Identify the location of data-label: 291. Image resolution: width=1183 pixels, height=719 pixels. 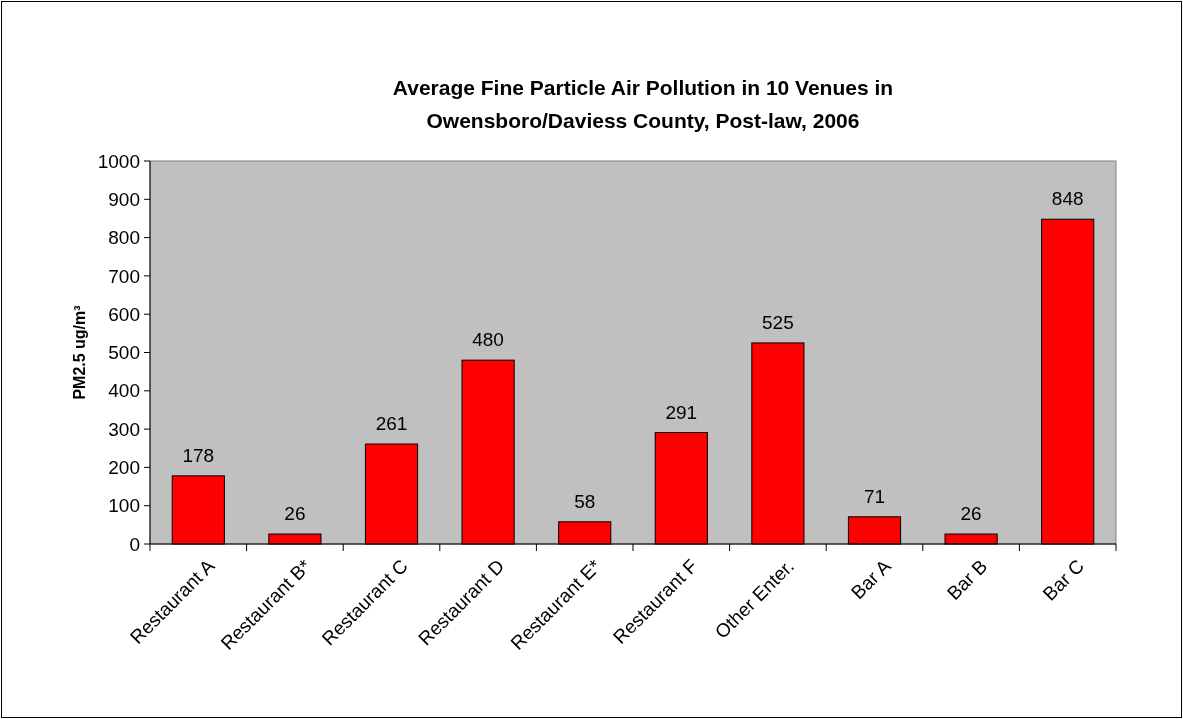
(681, 412).